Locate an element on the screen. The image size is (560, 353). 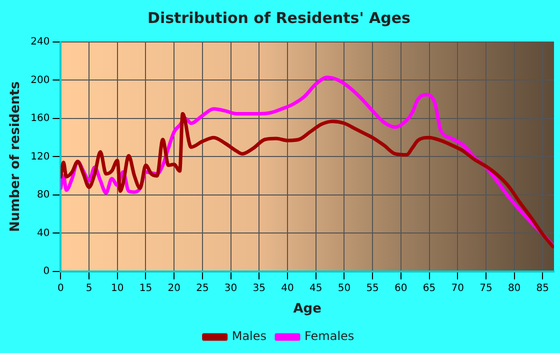
x-tick-label: 55 is located at coordinates (372, 288).